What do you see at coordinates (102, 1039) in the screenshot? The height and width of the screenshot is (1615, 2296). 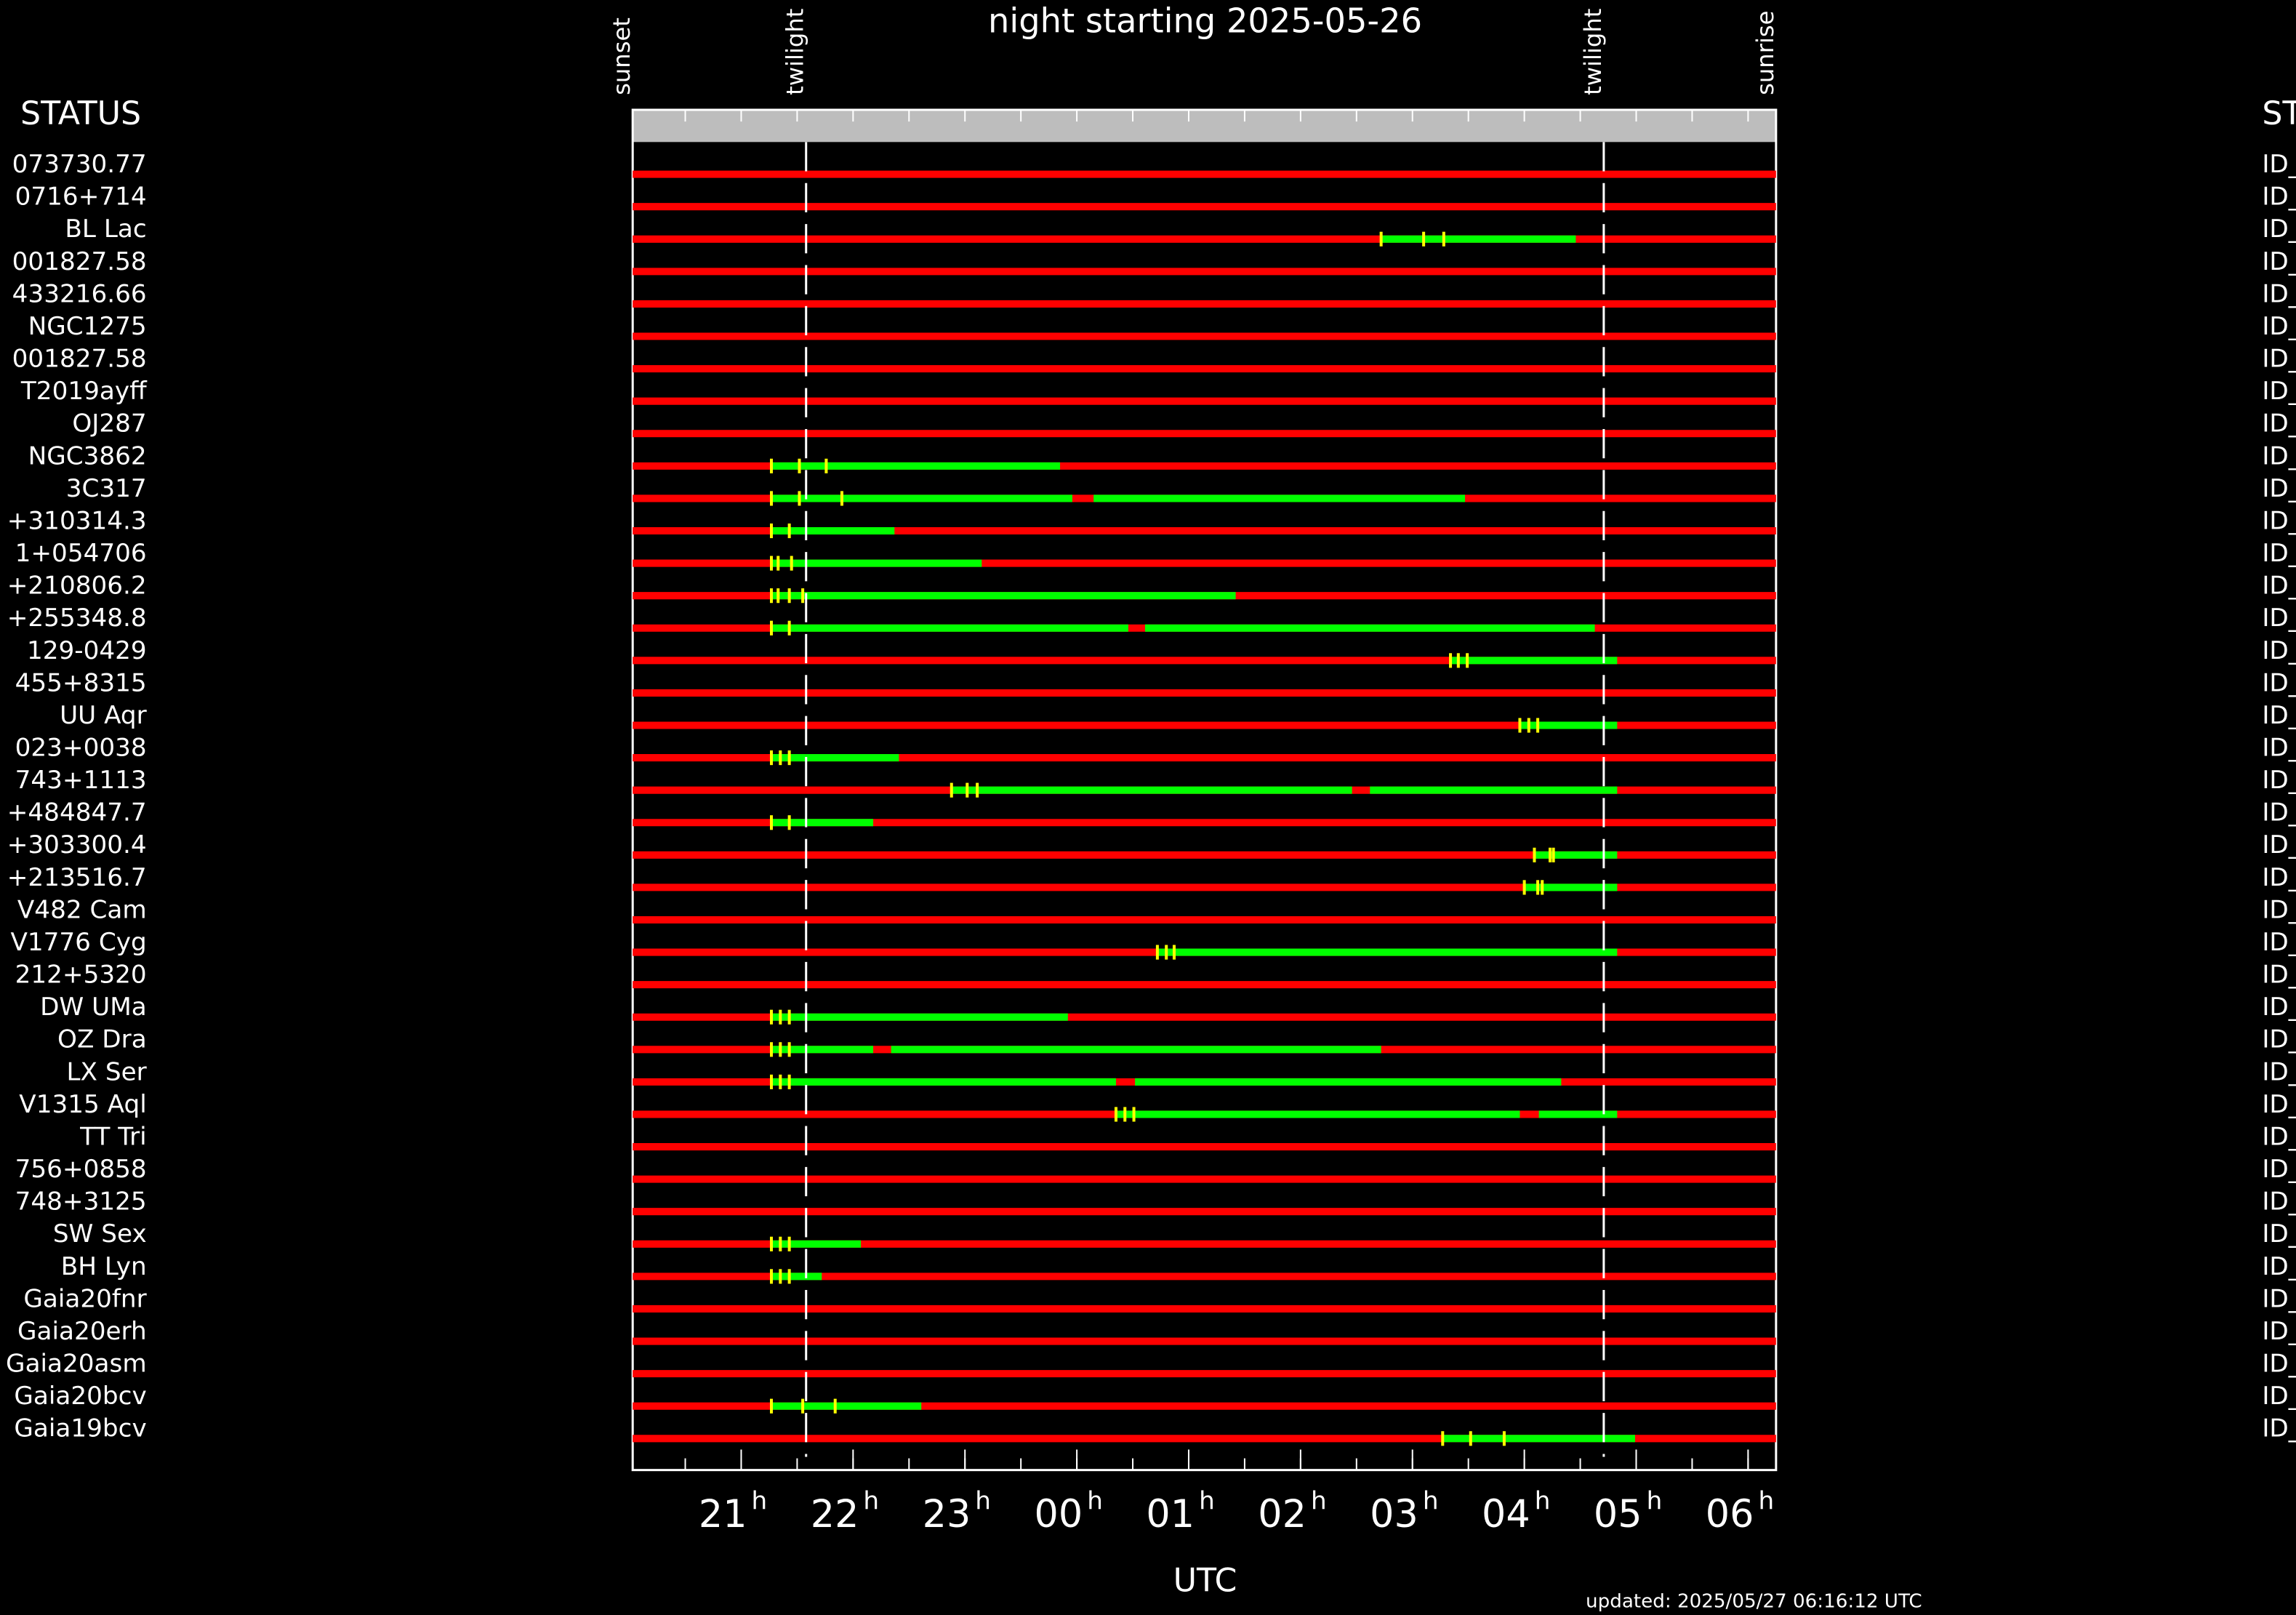 I see `row-label: OZ Dra` at bounding box center [102, 1039].